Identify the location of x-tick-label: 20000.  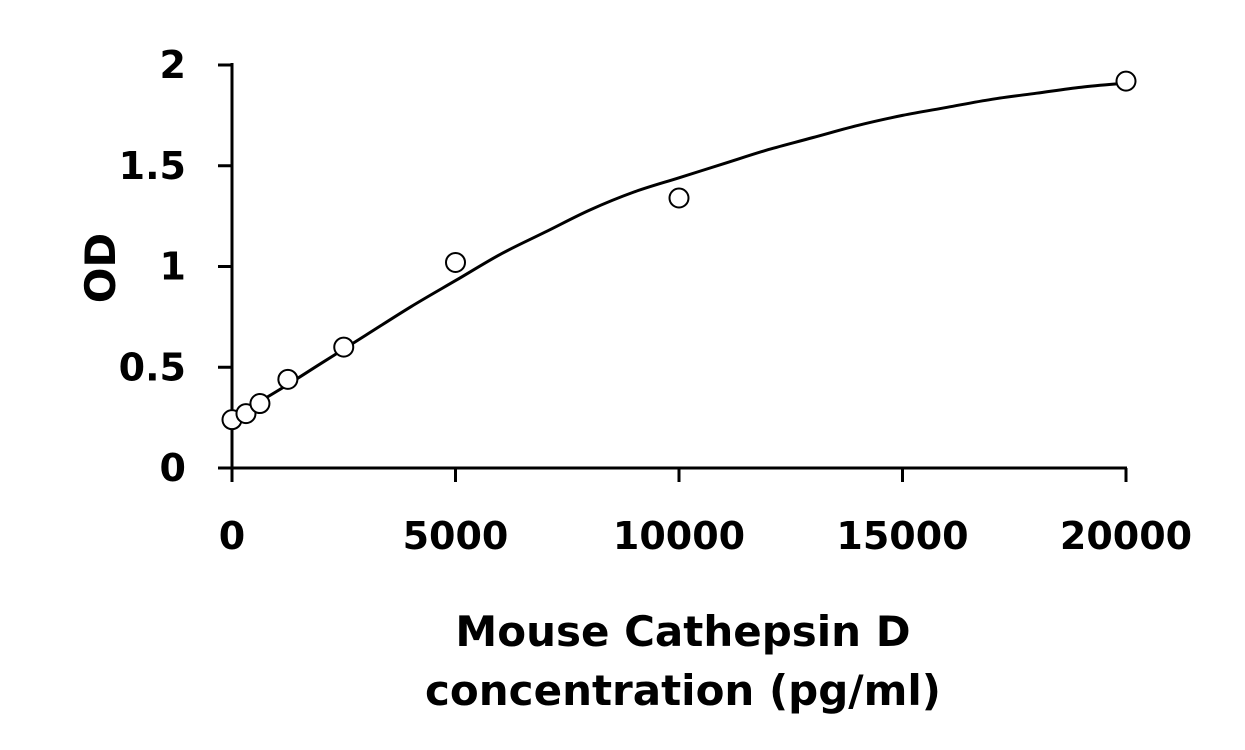
(1126, 536).